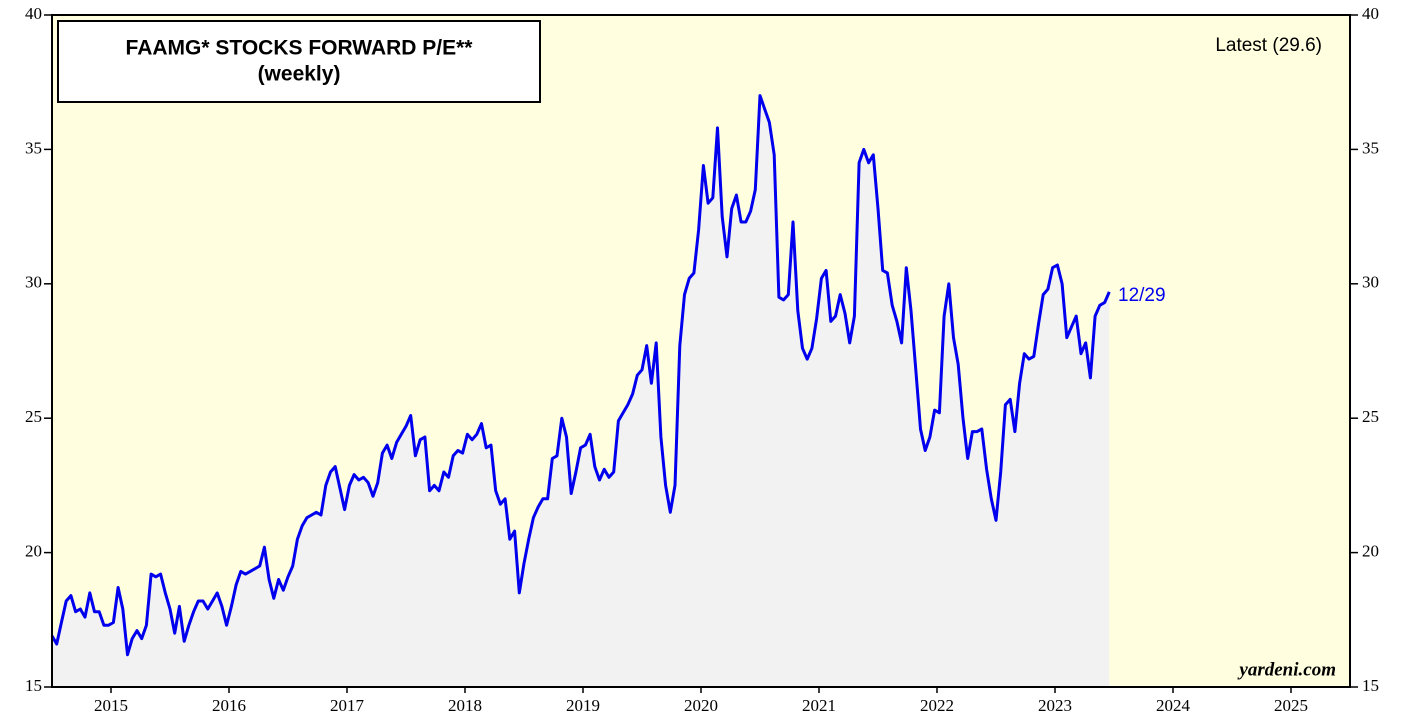 This screenshot has height=719, width=1407. I want to click on x-tick-label: 2018, so click(465, 705).